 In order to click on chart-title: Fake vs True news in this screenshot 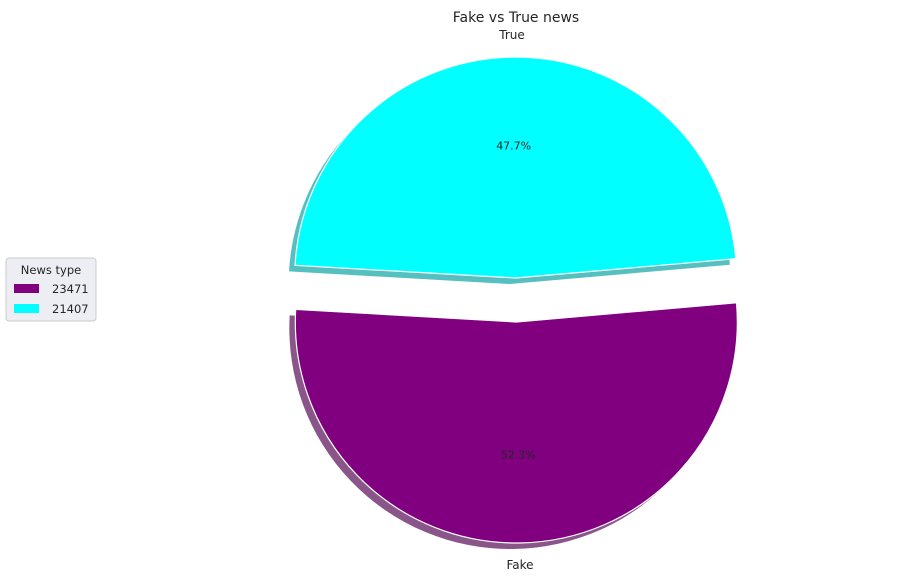, I will do `click(516, 18)`.